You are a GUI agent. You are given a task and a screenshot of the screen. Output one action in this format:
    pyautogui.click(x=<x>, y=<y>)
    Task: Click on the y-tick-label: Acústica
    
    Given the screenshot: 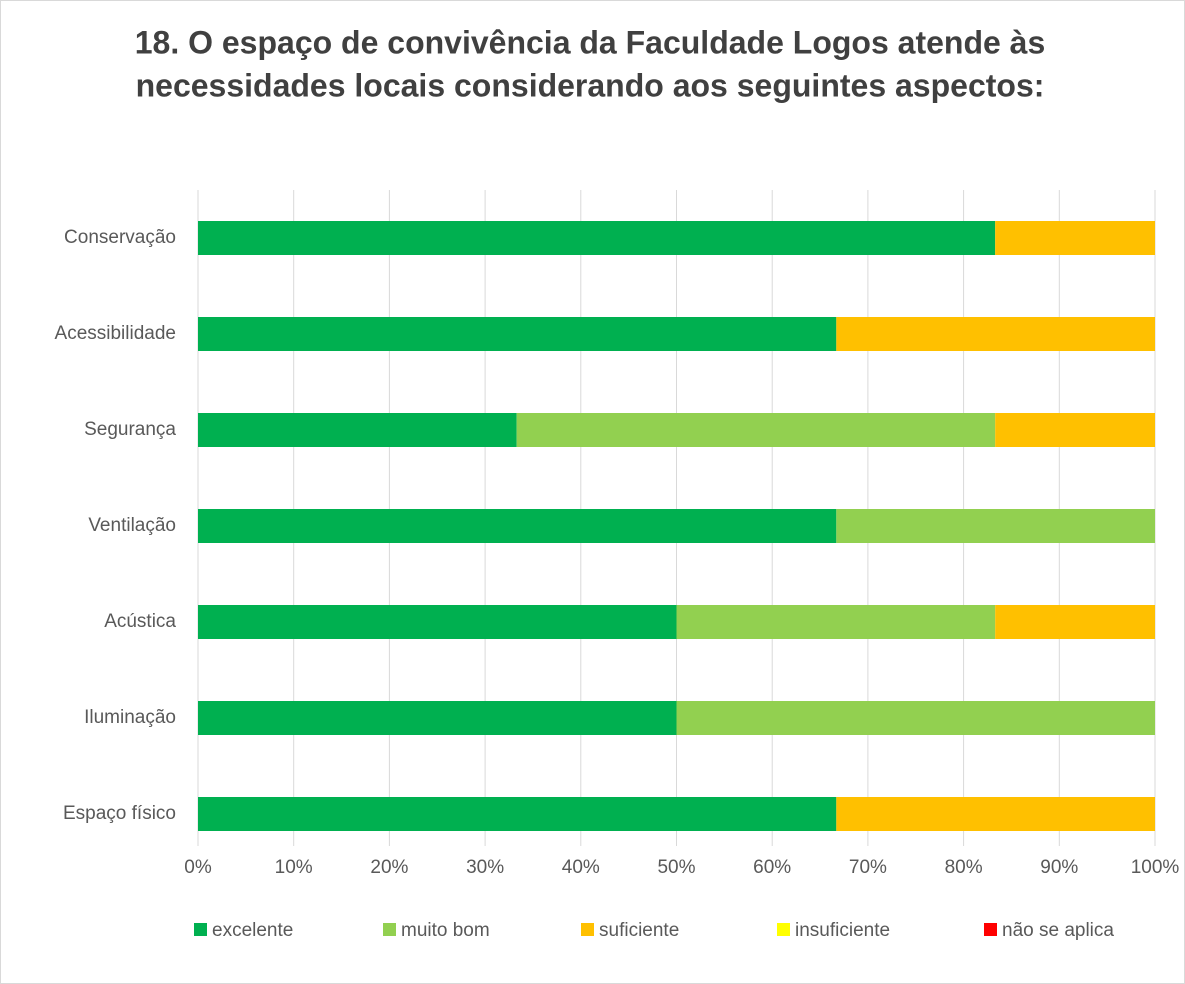 What is the action you would take?
    pyautogui.click(x=140, y=621)
    